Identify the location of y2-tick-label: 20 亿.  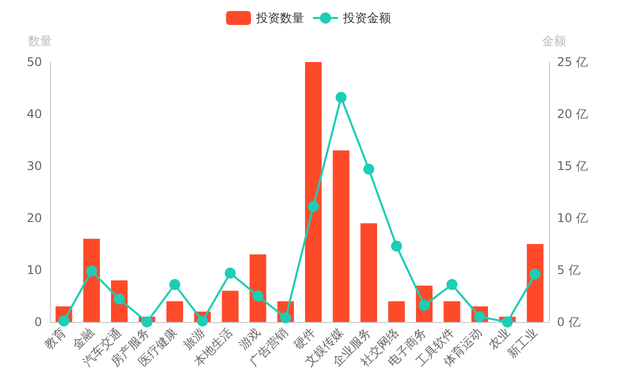
(572, 114).